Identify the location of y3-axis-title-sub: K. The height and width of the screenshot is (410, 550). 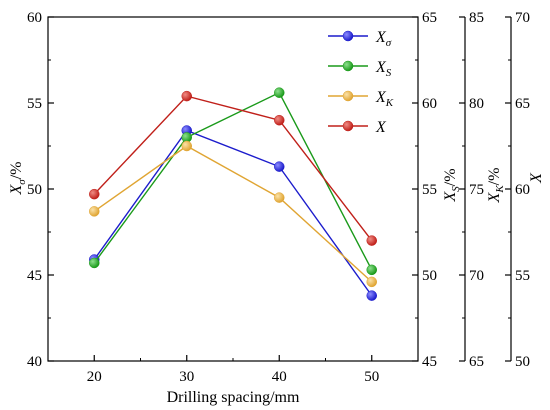
(500, 189).